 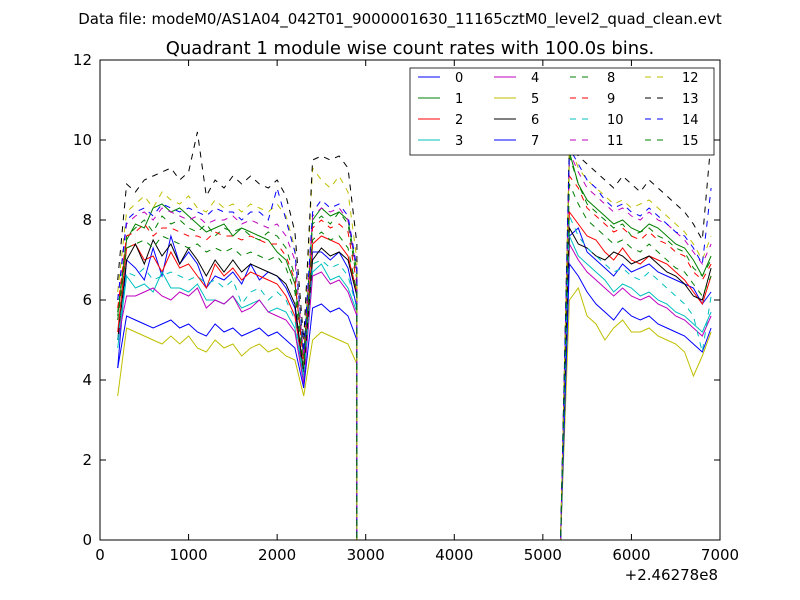 I want to click on legend-label-15: 15, so click(x=690, y=141).